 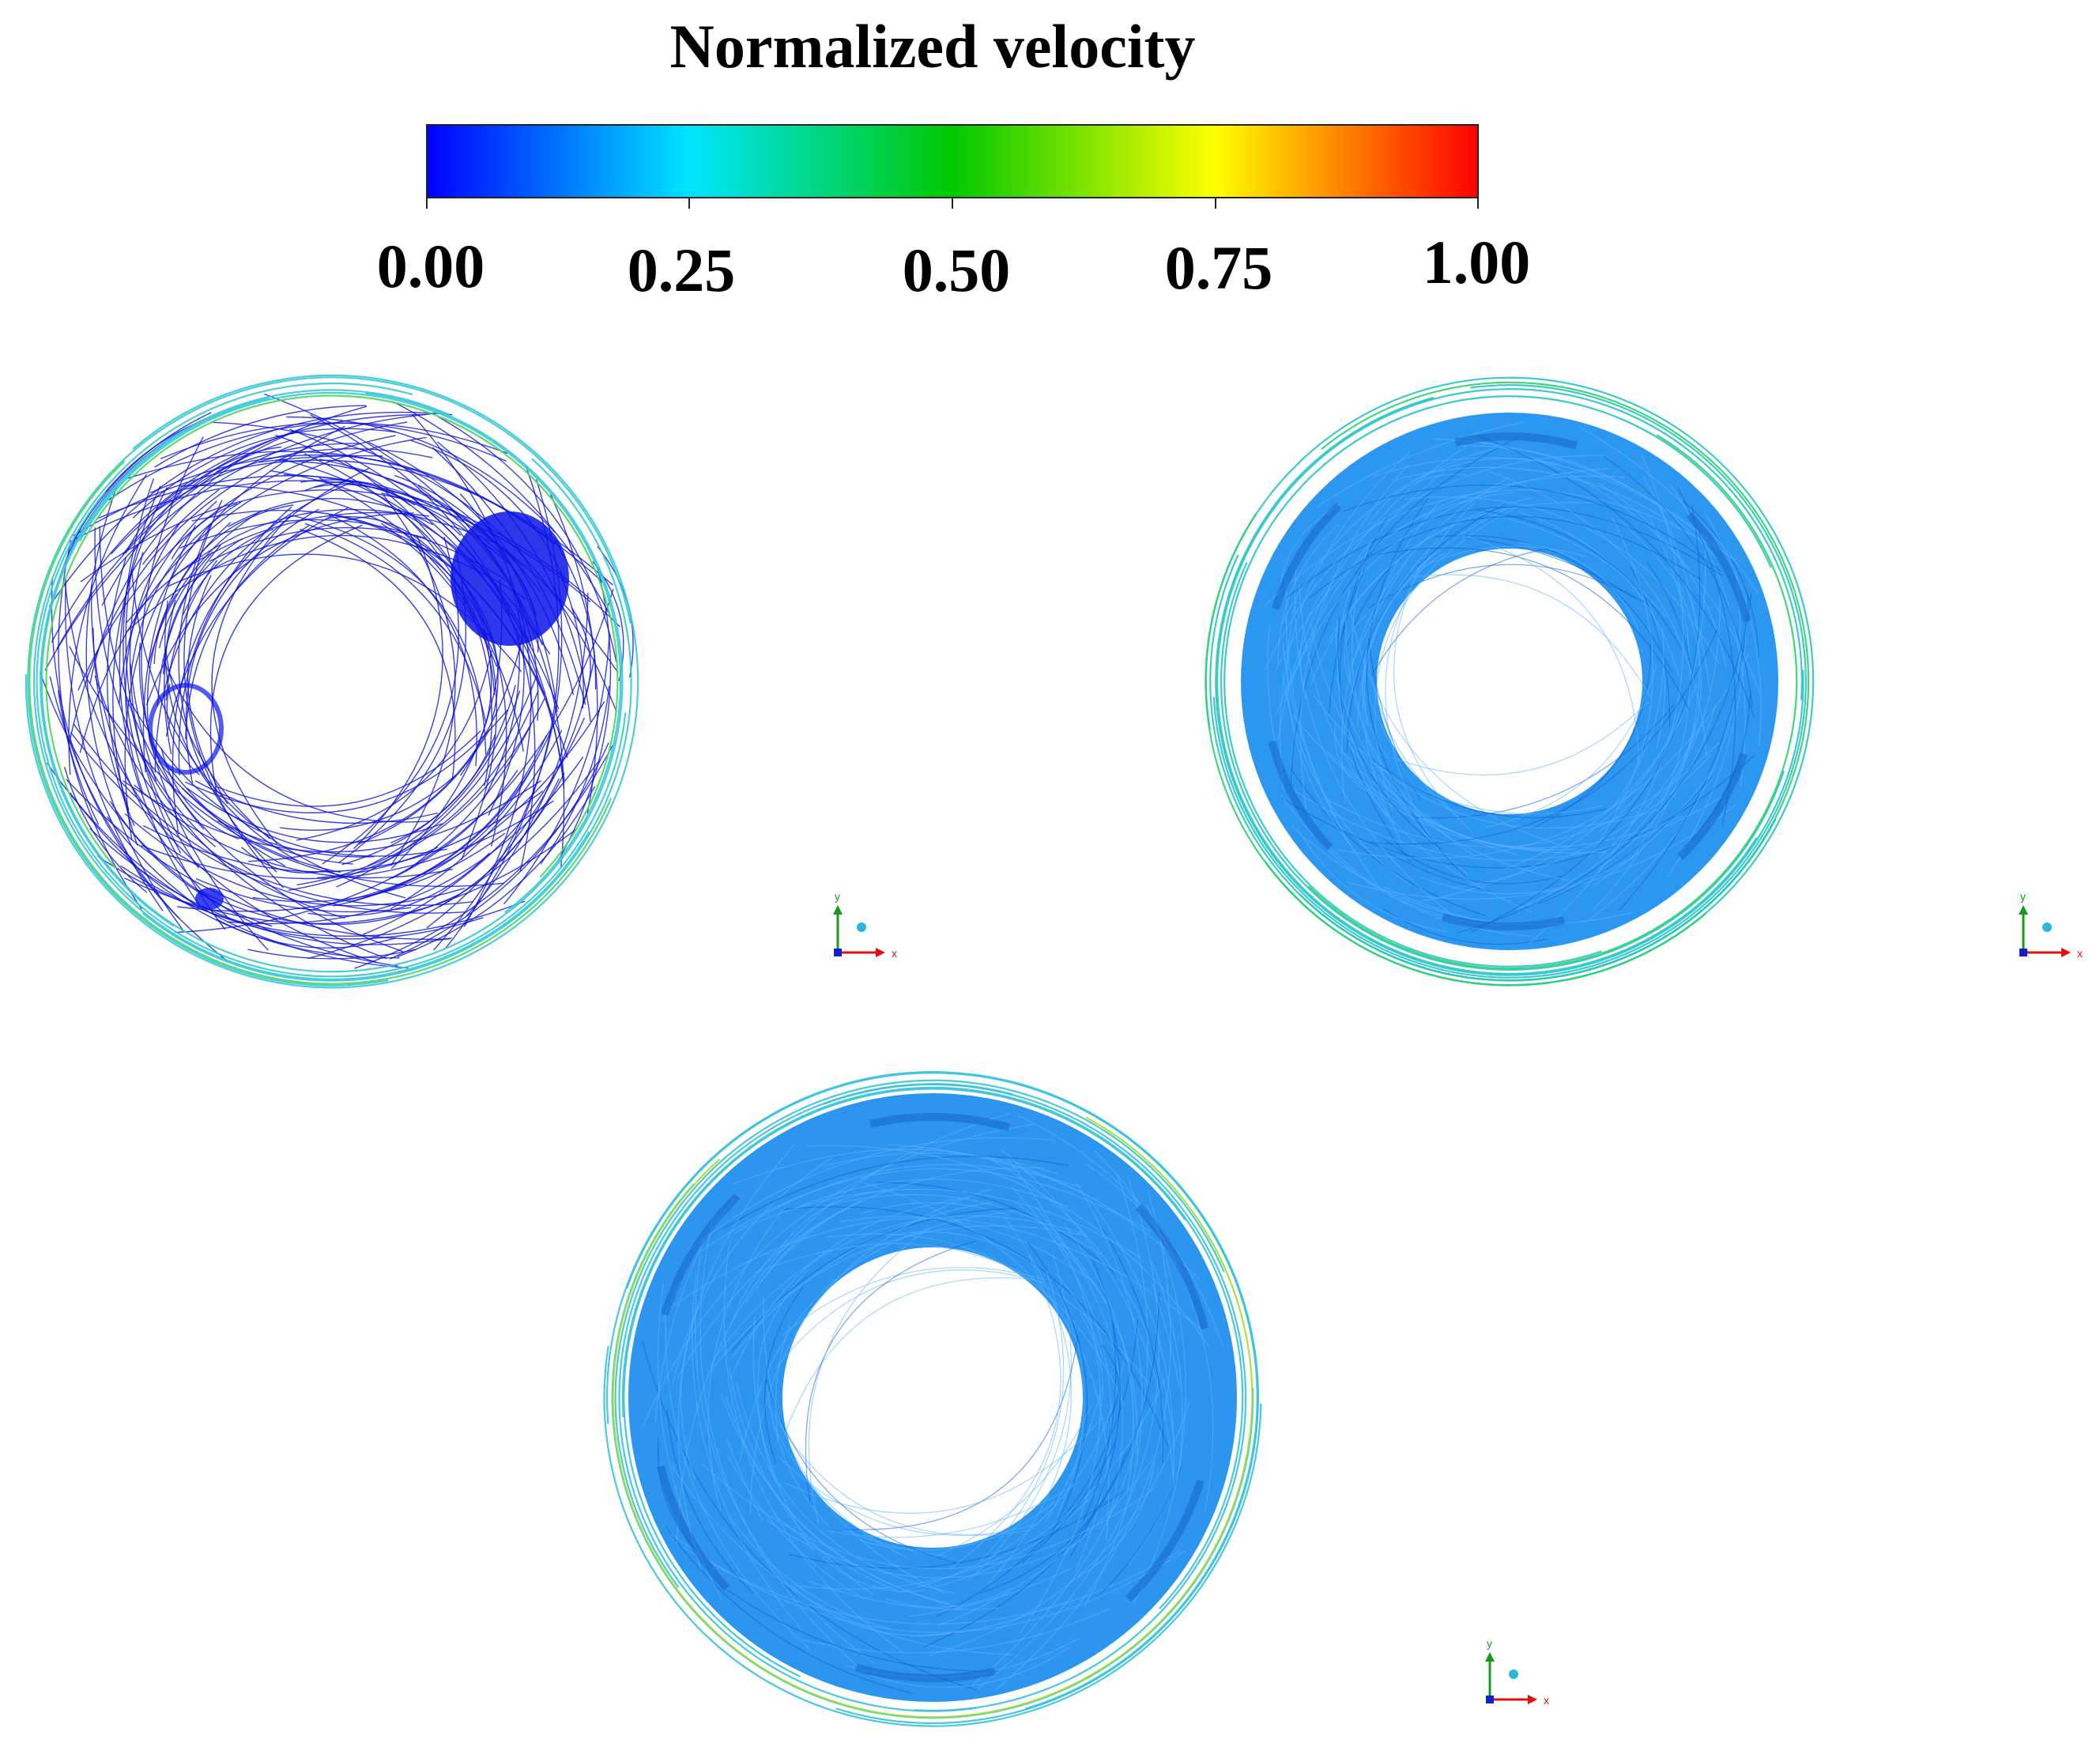 I want to click on panel-top-left, so click(x=332, y=681).